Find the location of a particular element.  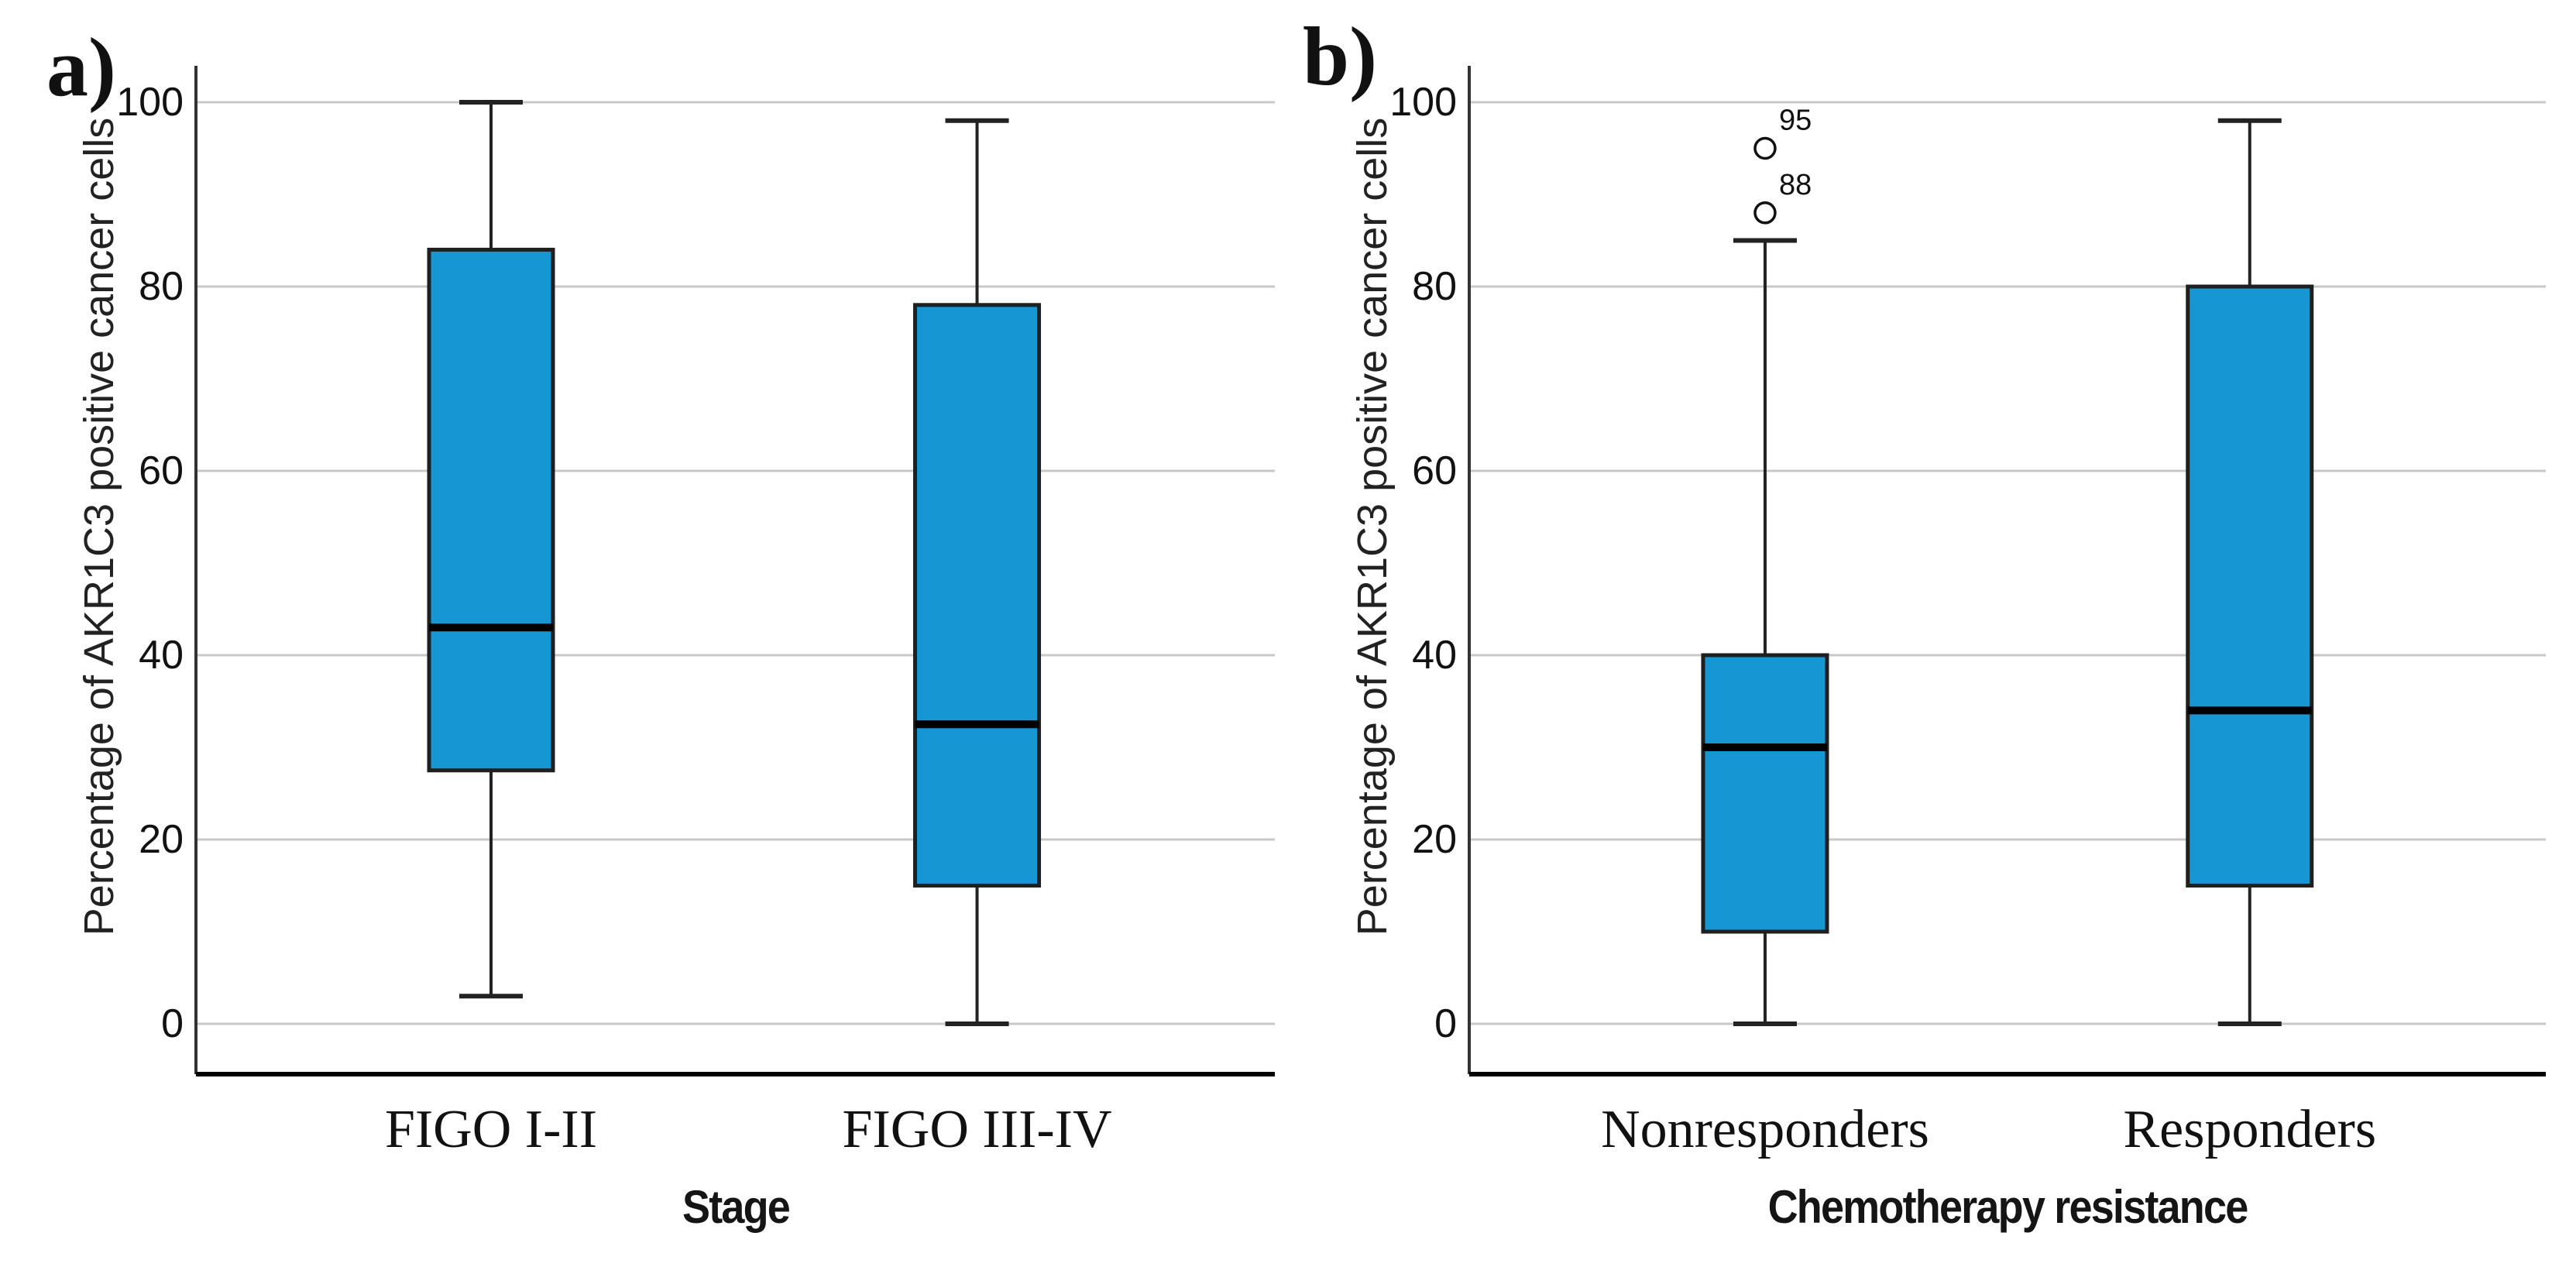

panel-b-x-axis-title: Chemotherapy resistance is located at coordinates (2008, 1207).